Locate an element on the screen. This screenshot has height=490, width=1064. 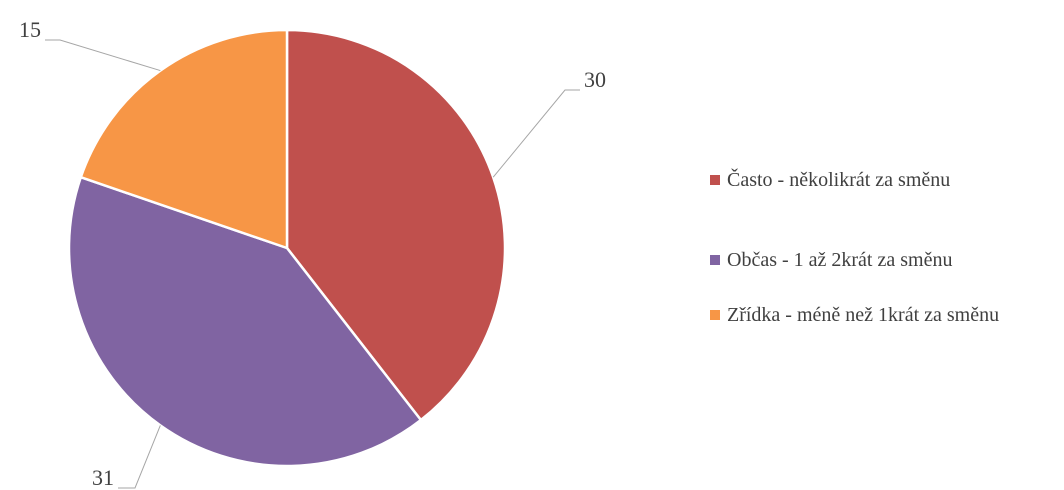
legend-item: Občas - 1 až 2krát za směnu is located at coordinates (885, 260).